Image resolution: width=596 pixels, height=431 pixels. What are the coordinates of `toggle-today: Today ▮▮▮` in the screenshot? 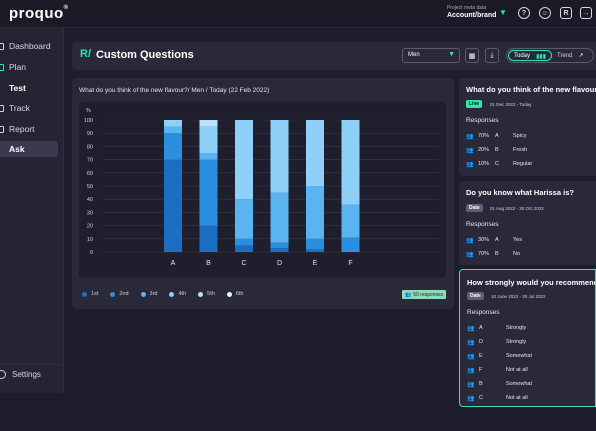 It's located at (530, 55).